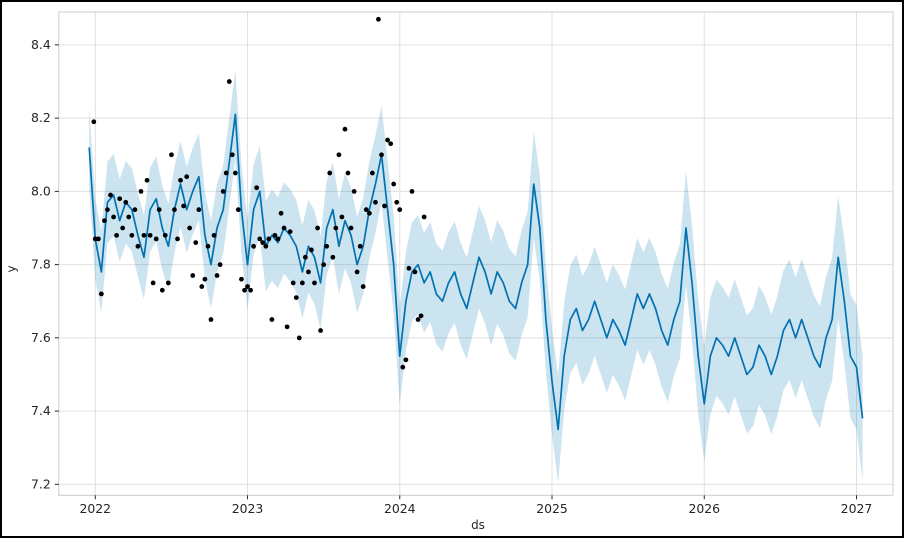 The height and width of the screenshot is (538, 904). What do you see at coordinates (41, 483) in the screenshot?
I see `y-tick-label: 7.2` at bounding box center [41, 483].